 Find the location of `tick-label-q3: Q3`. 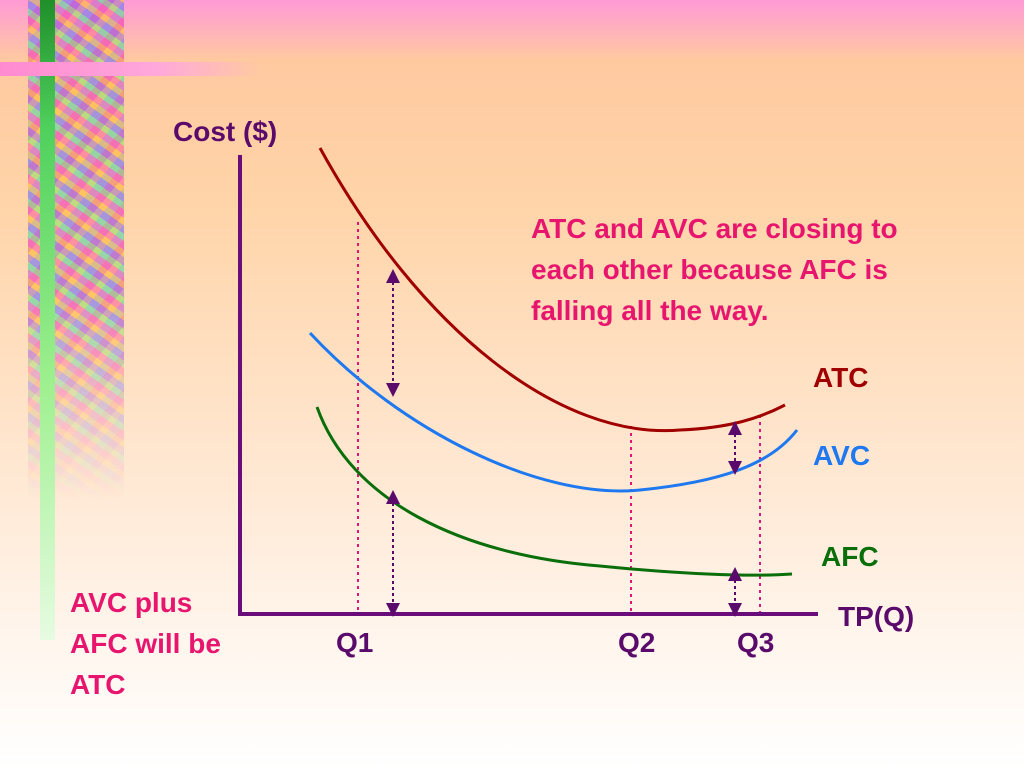

tick-label-q3: Q3 is located at coordinates (755, 642).